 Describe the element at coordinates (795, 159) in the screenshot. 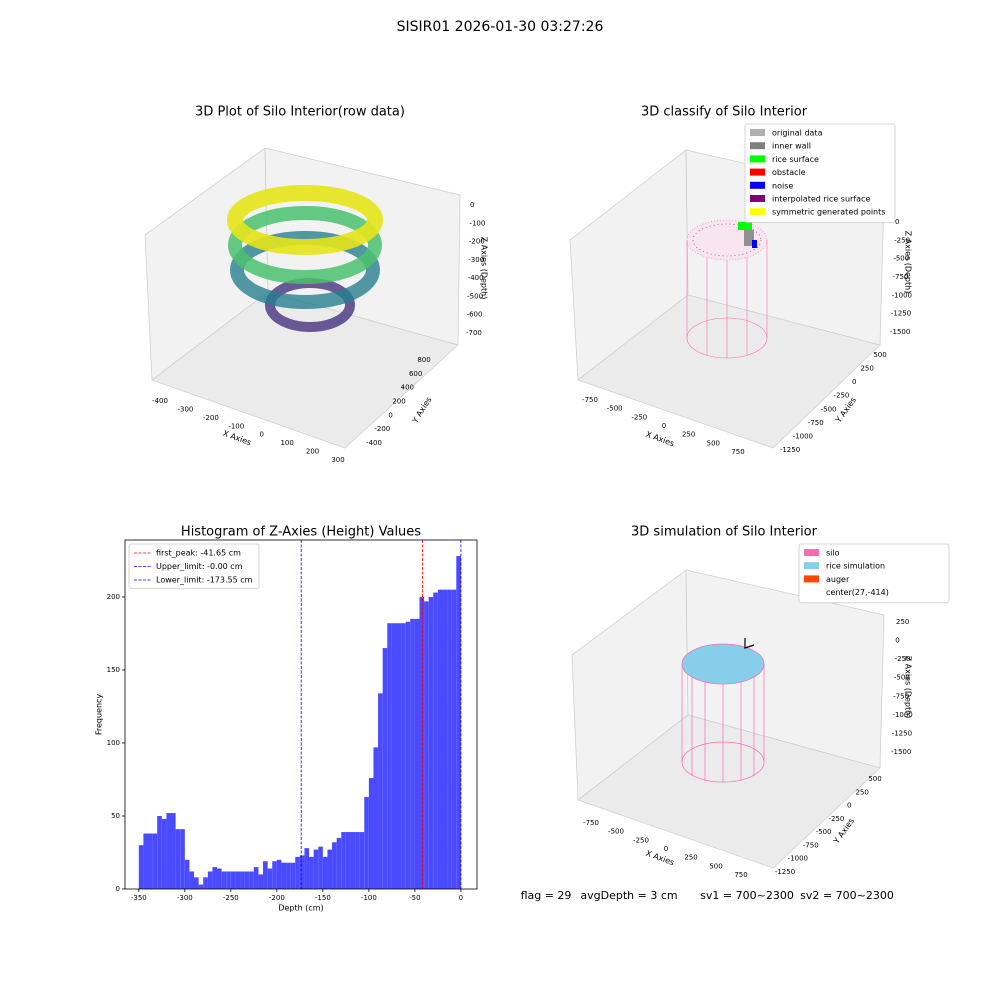

I see `legend-label: rice surface` at that location.